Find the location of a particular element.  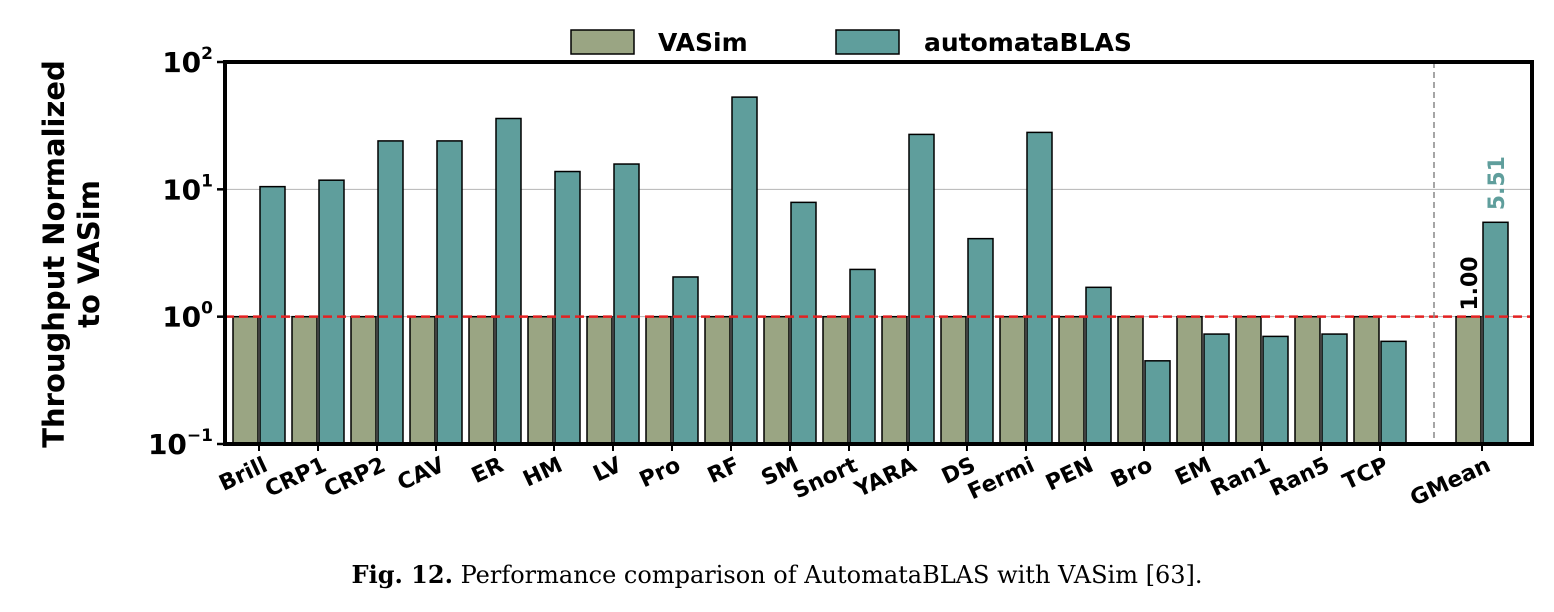

bar-automatablas-yara is located at coordinates (921, 289).